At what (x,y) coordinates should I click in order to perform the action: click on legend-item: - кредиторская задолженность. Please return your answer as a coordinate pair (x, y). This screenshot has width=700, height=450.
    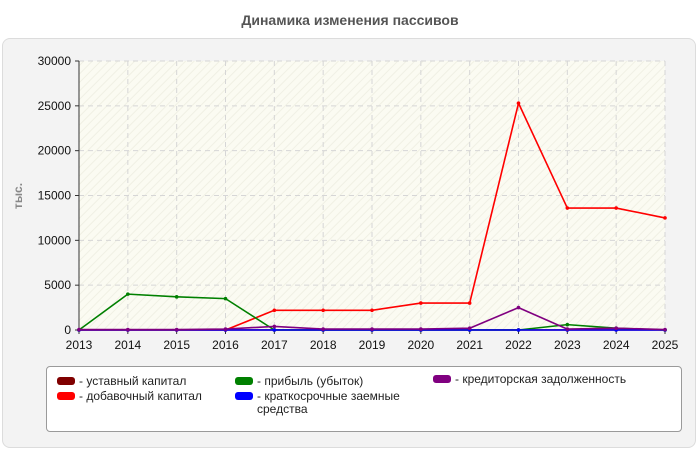
    Looking at the image, I should click on (553, 379).